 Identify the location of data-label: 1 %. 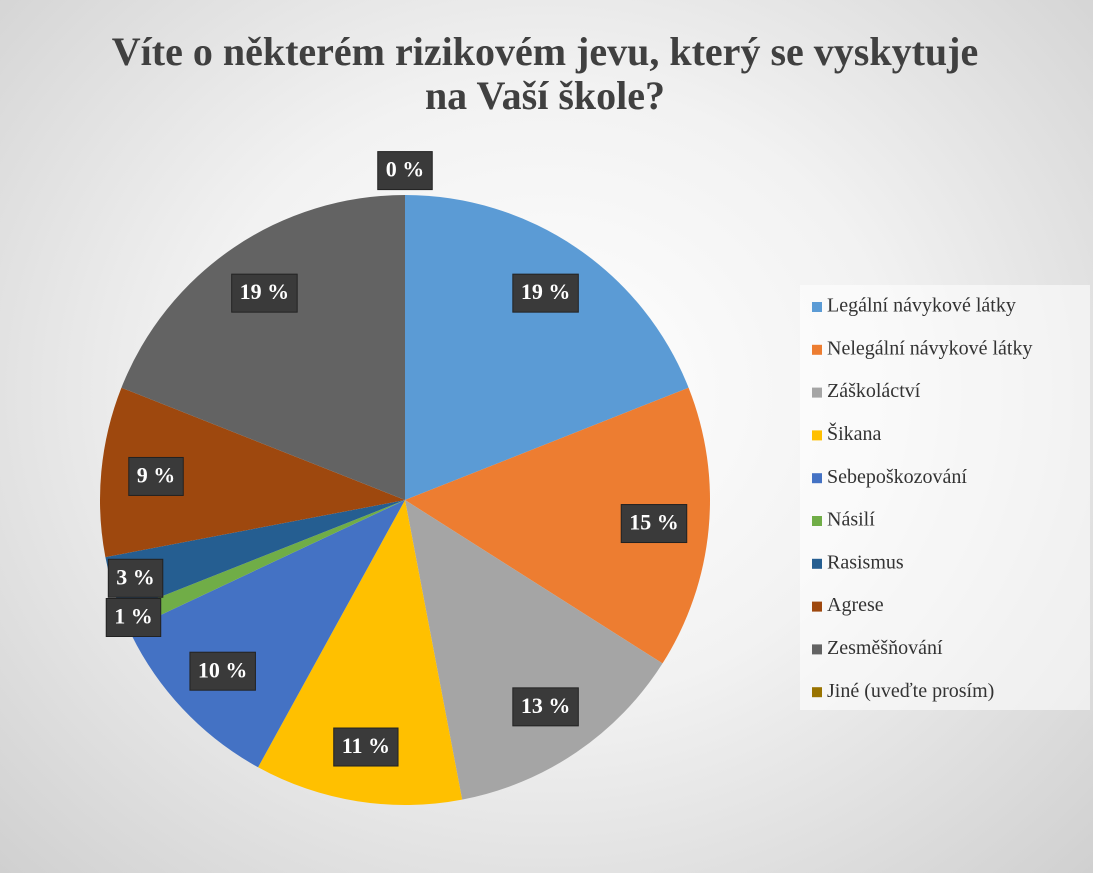
(133, 616).